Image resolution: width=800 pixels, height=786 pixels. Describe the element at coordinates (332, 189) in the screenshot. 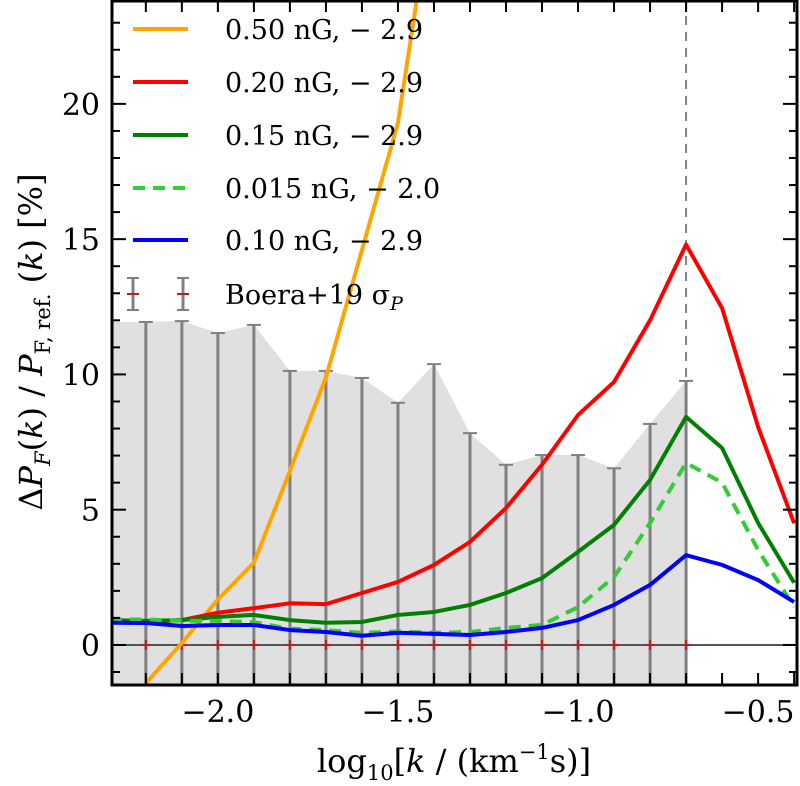

I see `legend-label: 0.015 nG, − 2.0` at that location.